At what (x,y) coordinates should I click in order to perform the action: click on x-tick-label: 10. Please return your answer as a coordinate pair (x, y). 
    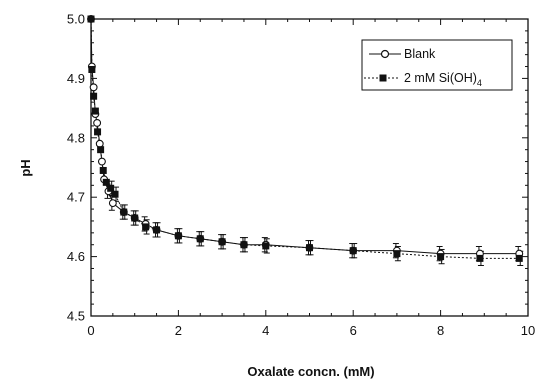
    Looking at the image, I should click on (528, 330).